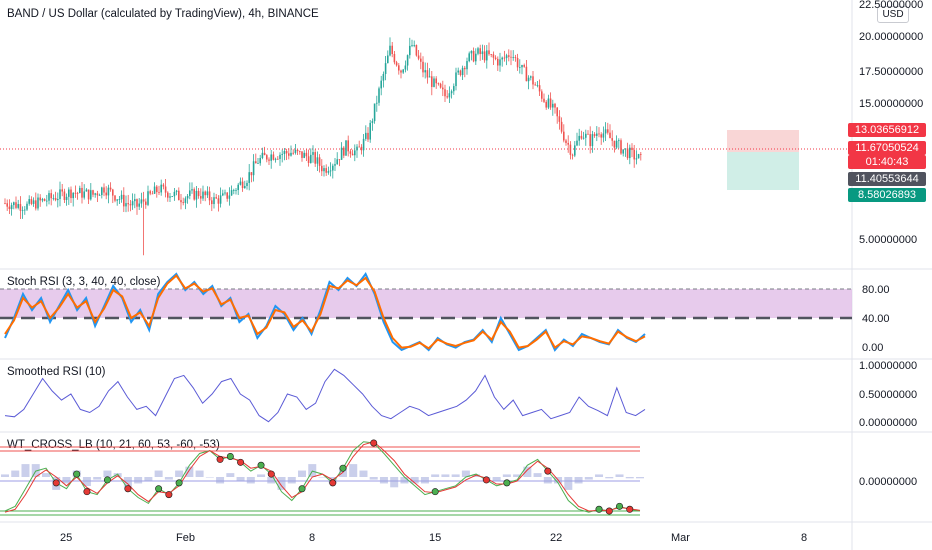 The width and height of the screenshot is (932, 550). What do you see at coordinates (893, 14) in the screenshot?
I see `currency-button: USD` at bounding box center [893, 14].